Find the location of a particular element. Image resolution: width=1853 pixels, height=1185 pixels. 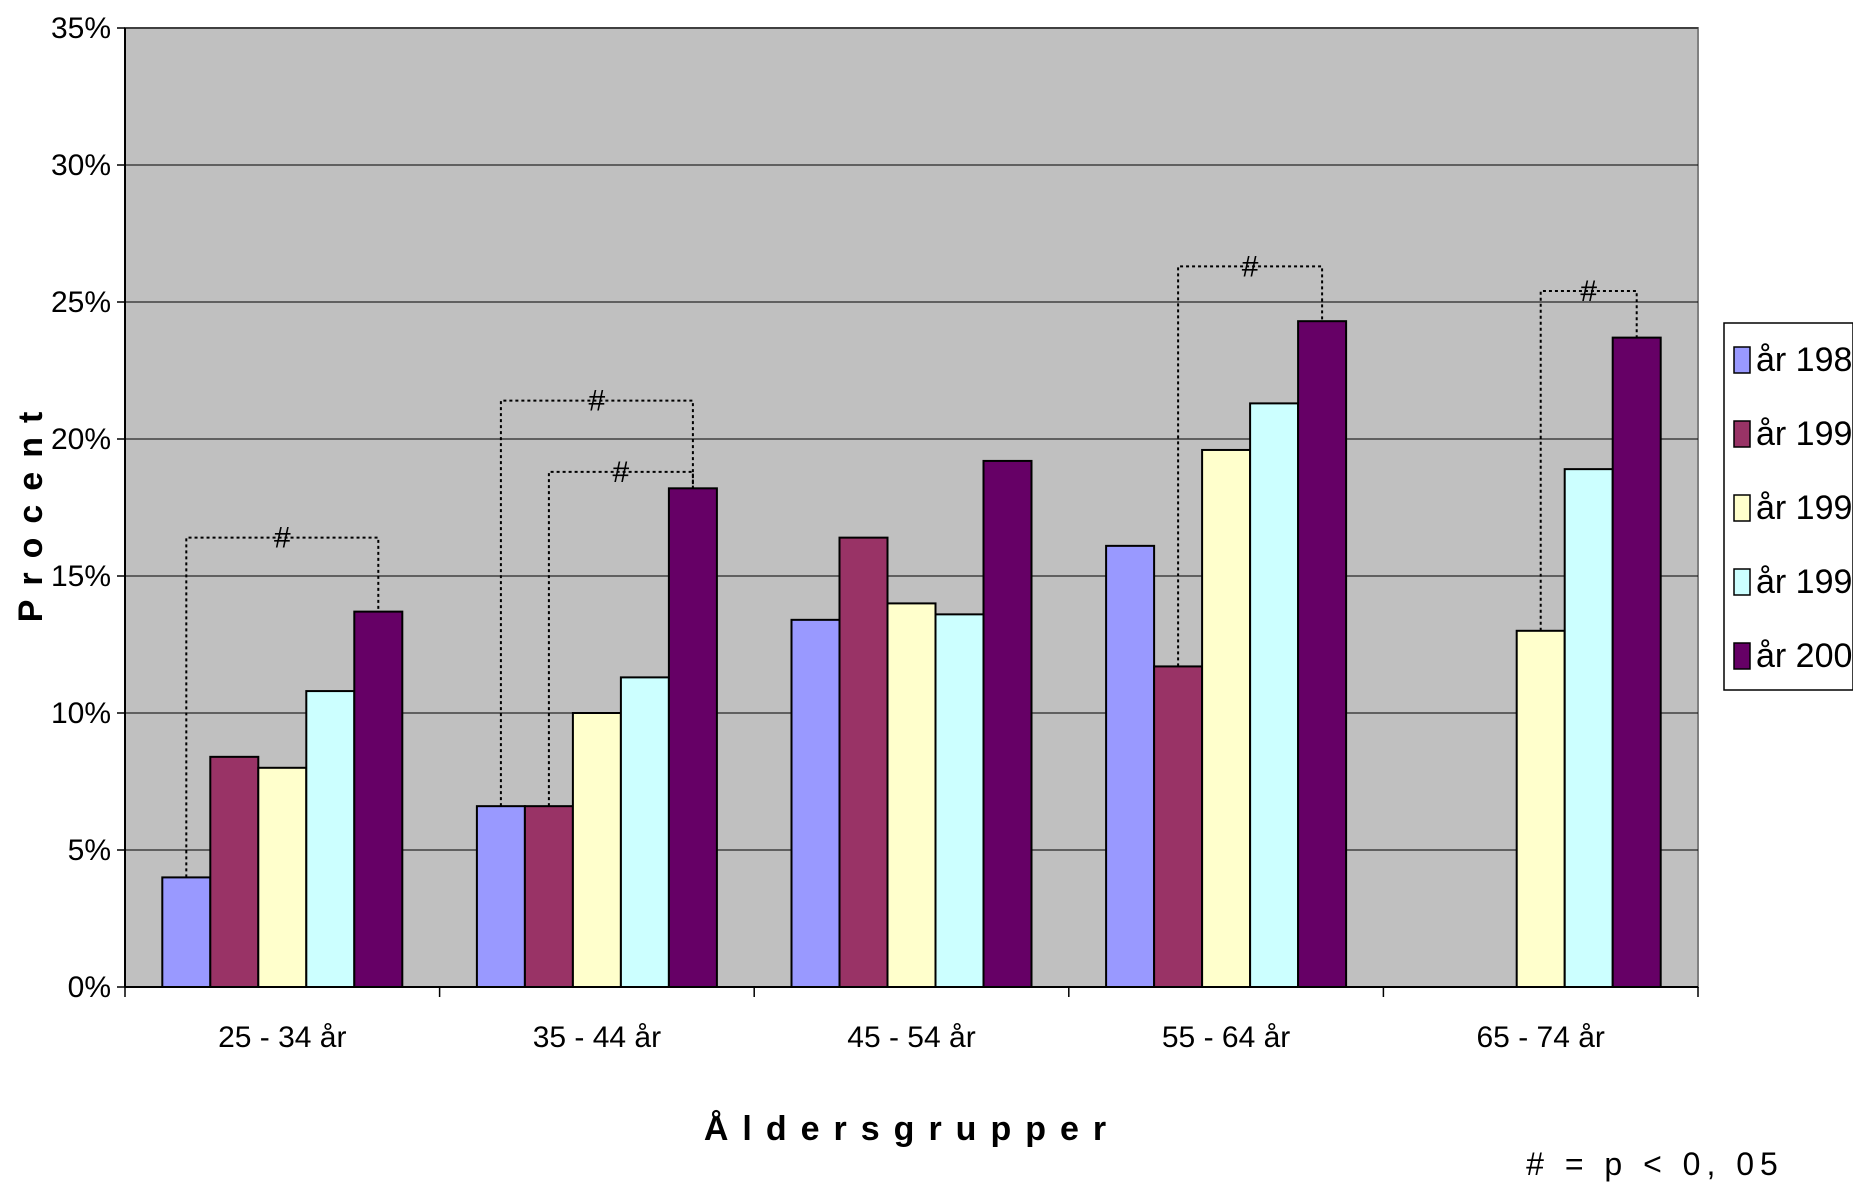

legend-label: år 1999 is located at coordinates (1804, 582).